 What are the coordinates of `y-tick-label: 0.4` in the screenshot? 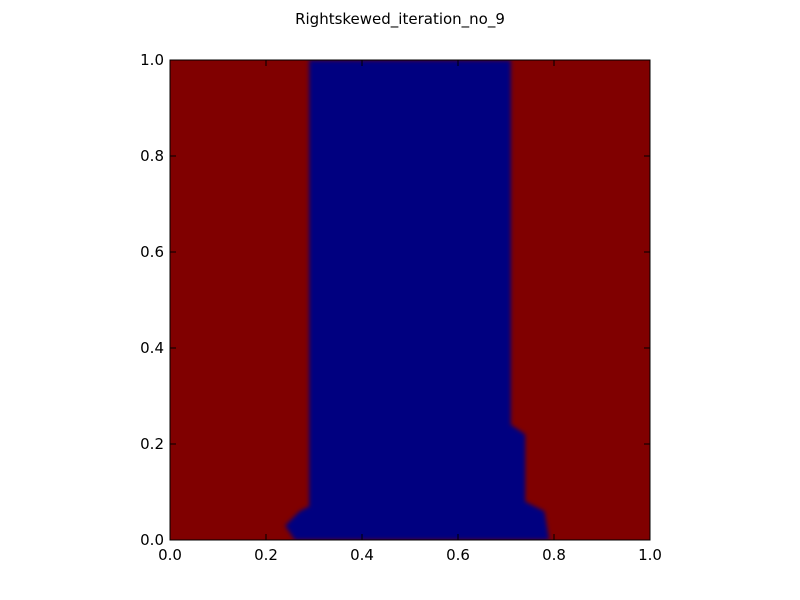 It's located at (152, 348).